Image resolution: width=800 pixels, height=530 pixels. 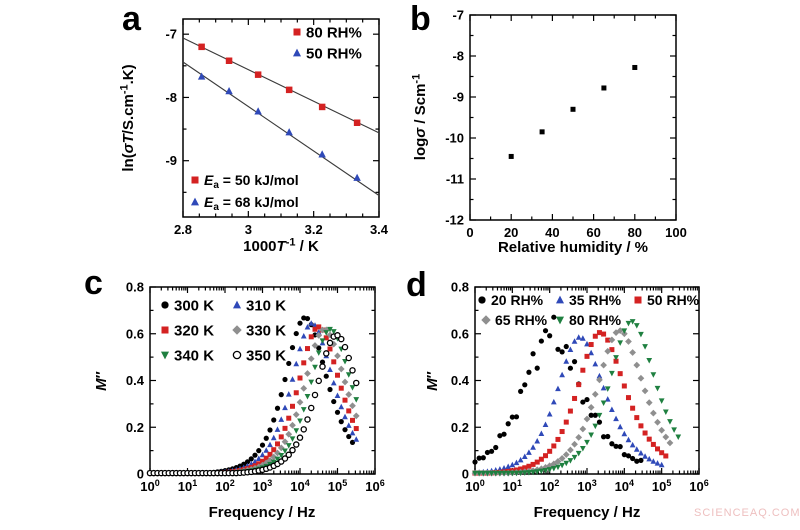 I want to click on watermark: SCIENCEAQ.COM, so click(x=747, y=513).